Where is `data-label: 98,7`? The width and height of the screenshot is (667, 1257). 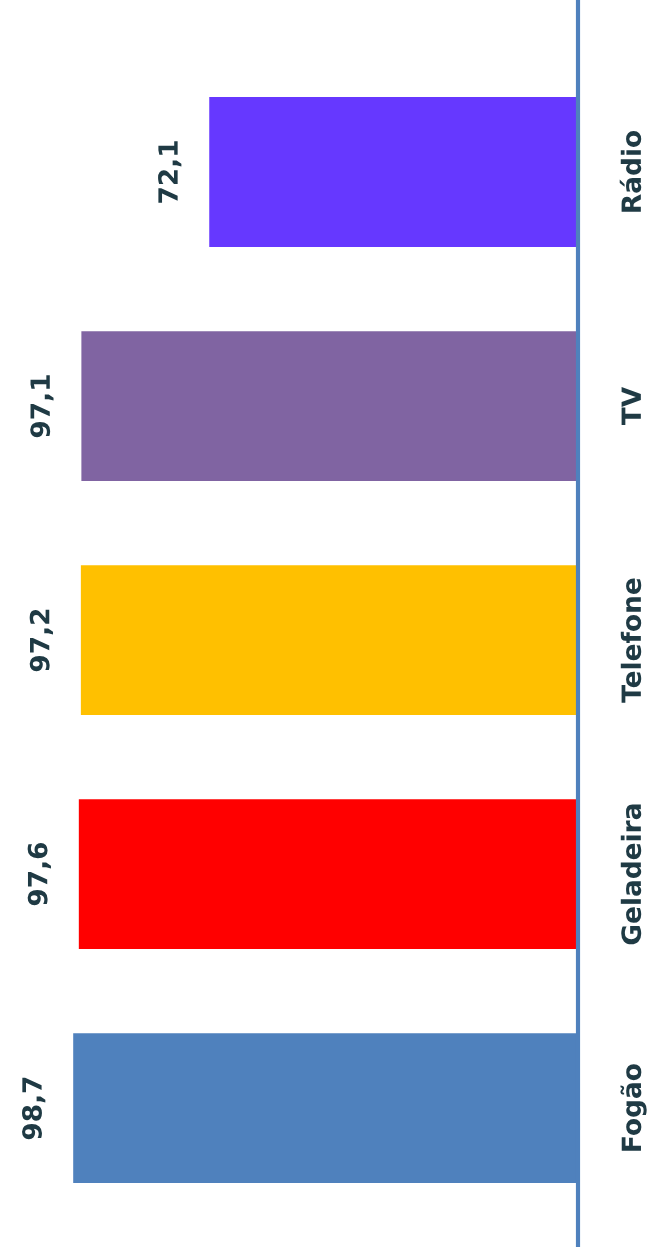
data-label: 98,7 is located at coordinates (34, 1108).